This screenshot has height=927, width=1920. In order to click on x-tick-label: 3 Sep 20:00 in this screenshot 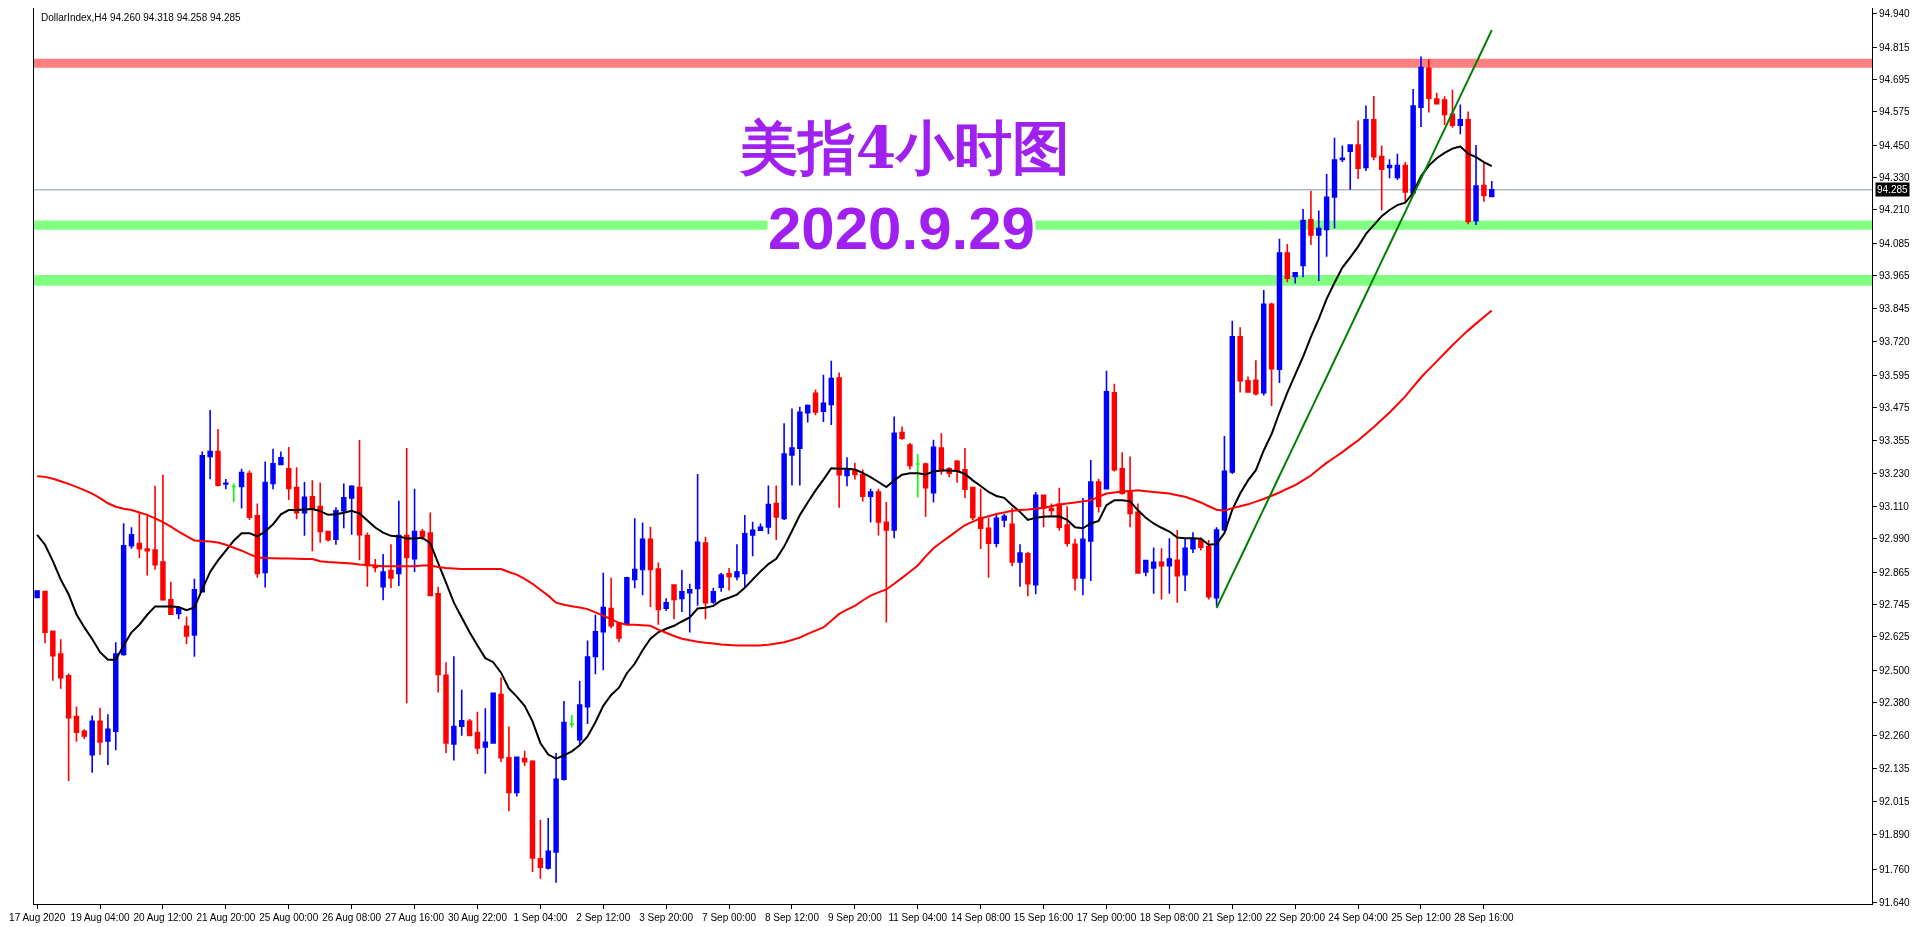, I will do `click(666, 917)`.